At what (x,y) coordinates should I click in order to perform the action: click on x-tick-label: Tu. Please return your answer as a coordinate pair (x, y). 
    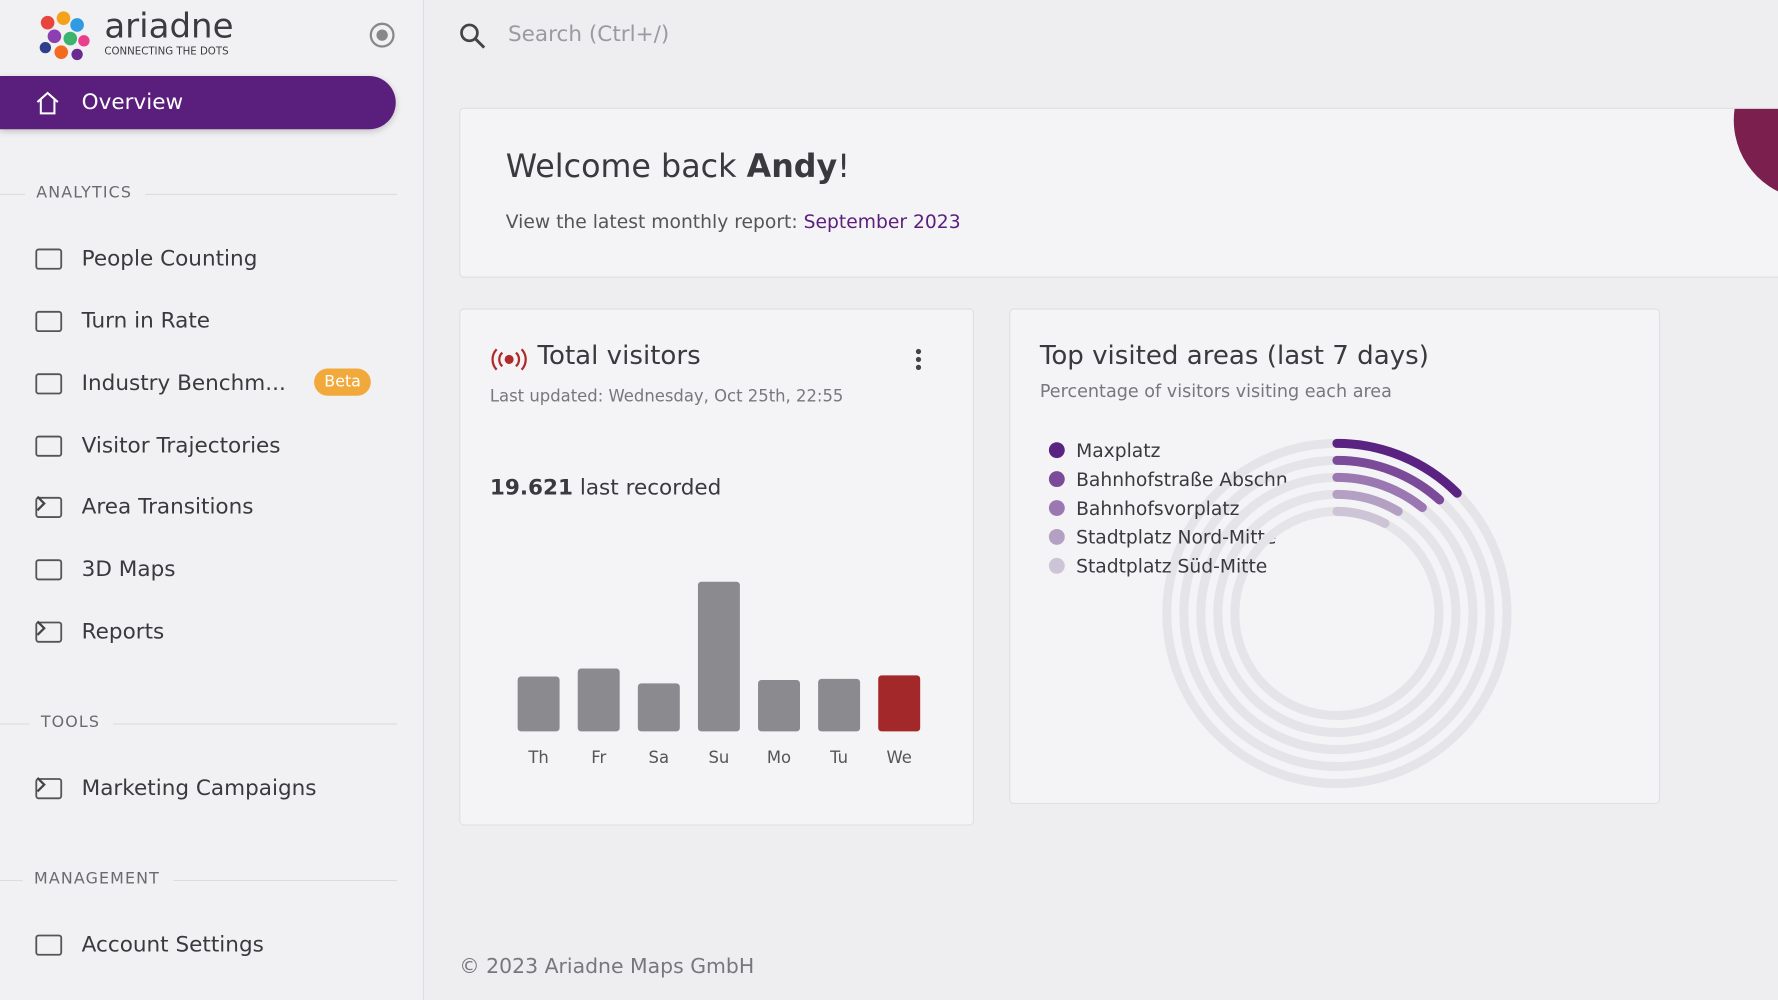
    Looking at the image, I should click on (838, 757).